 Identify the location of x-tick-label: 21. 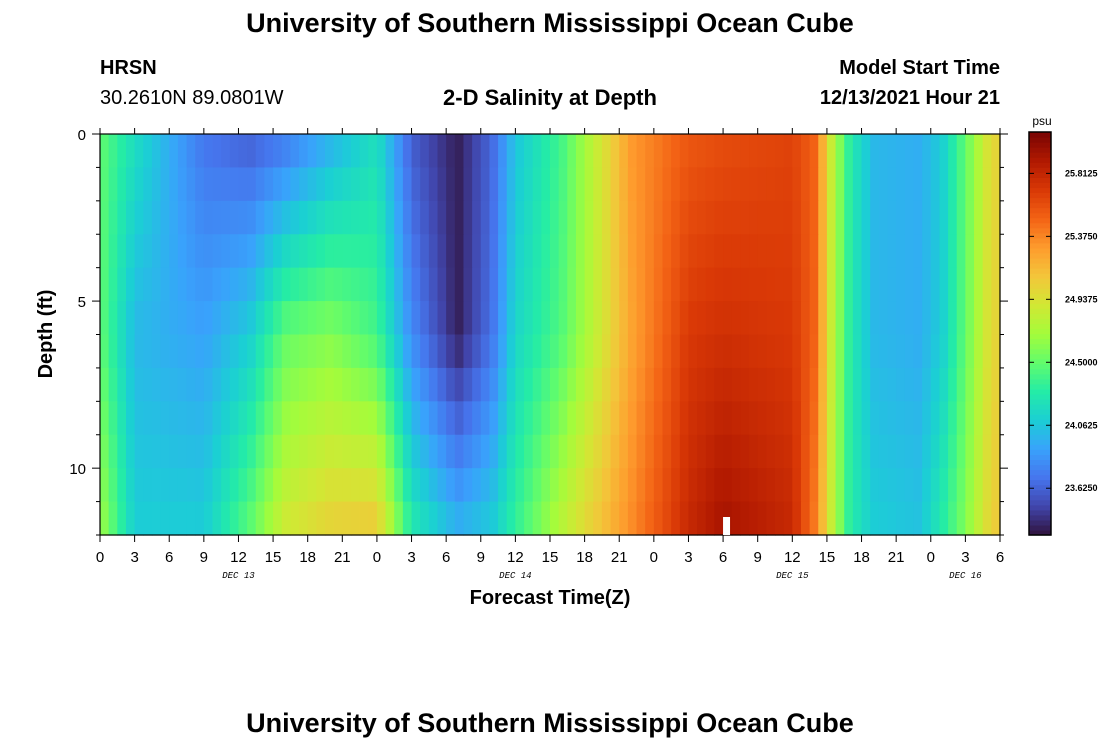
(342, 557).